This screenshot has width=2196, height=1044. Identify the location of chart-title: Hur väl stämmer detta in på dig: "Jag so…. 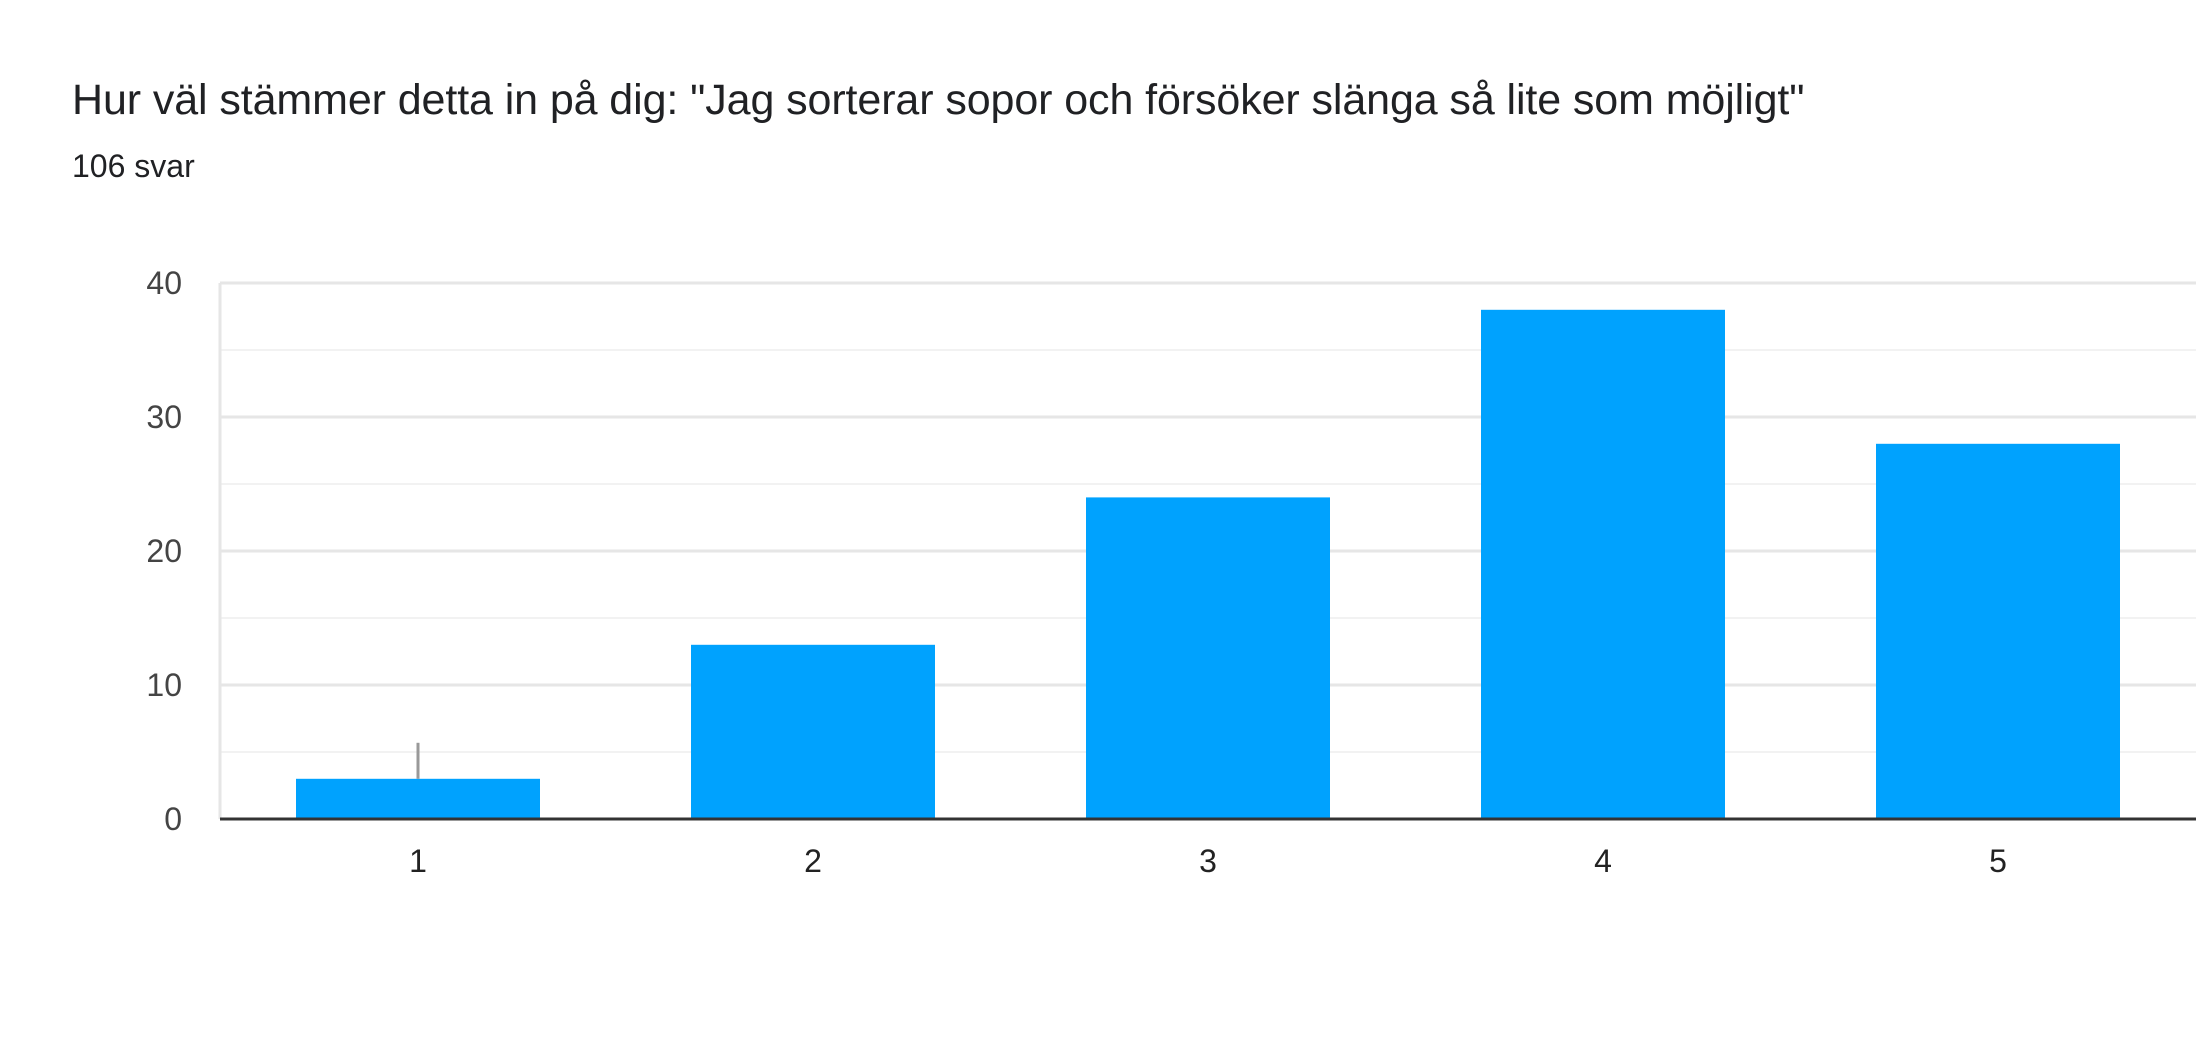
(938, 100).